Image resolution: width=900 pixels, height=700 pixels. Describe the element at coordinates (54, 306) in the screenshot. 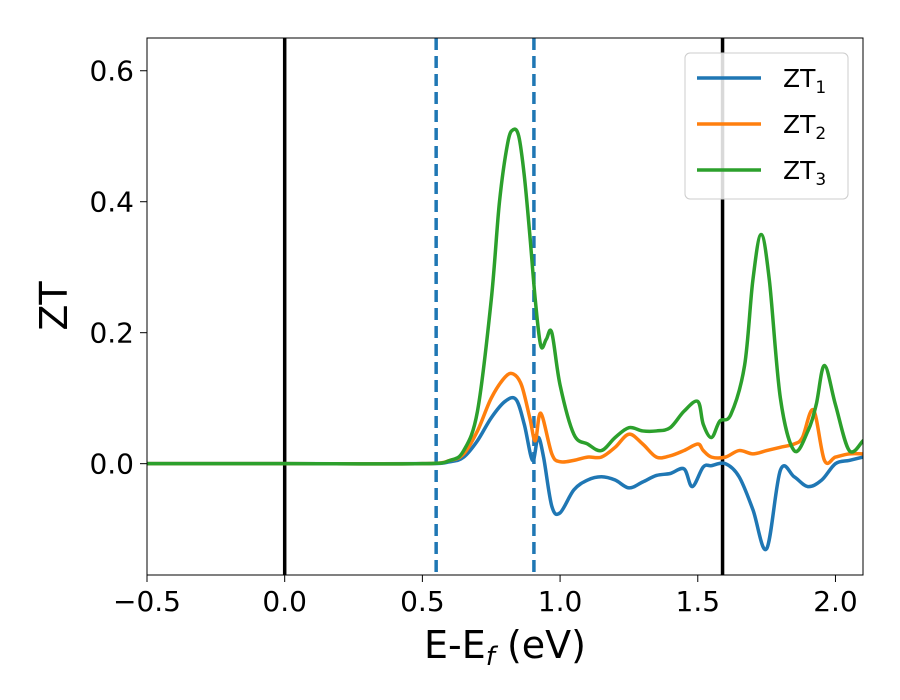

I see `y-axis-title: ZT` at that location.